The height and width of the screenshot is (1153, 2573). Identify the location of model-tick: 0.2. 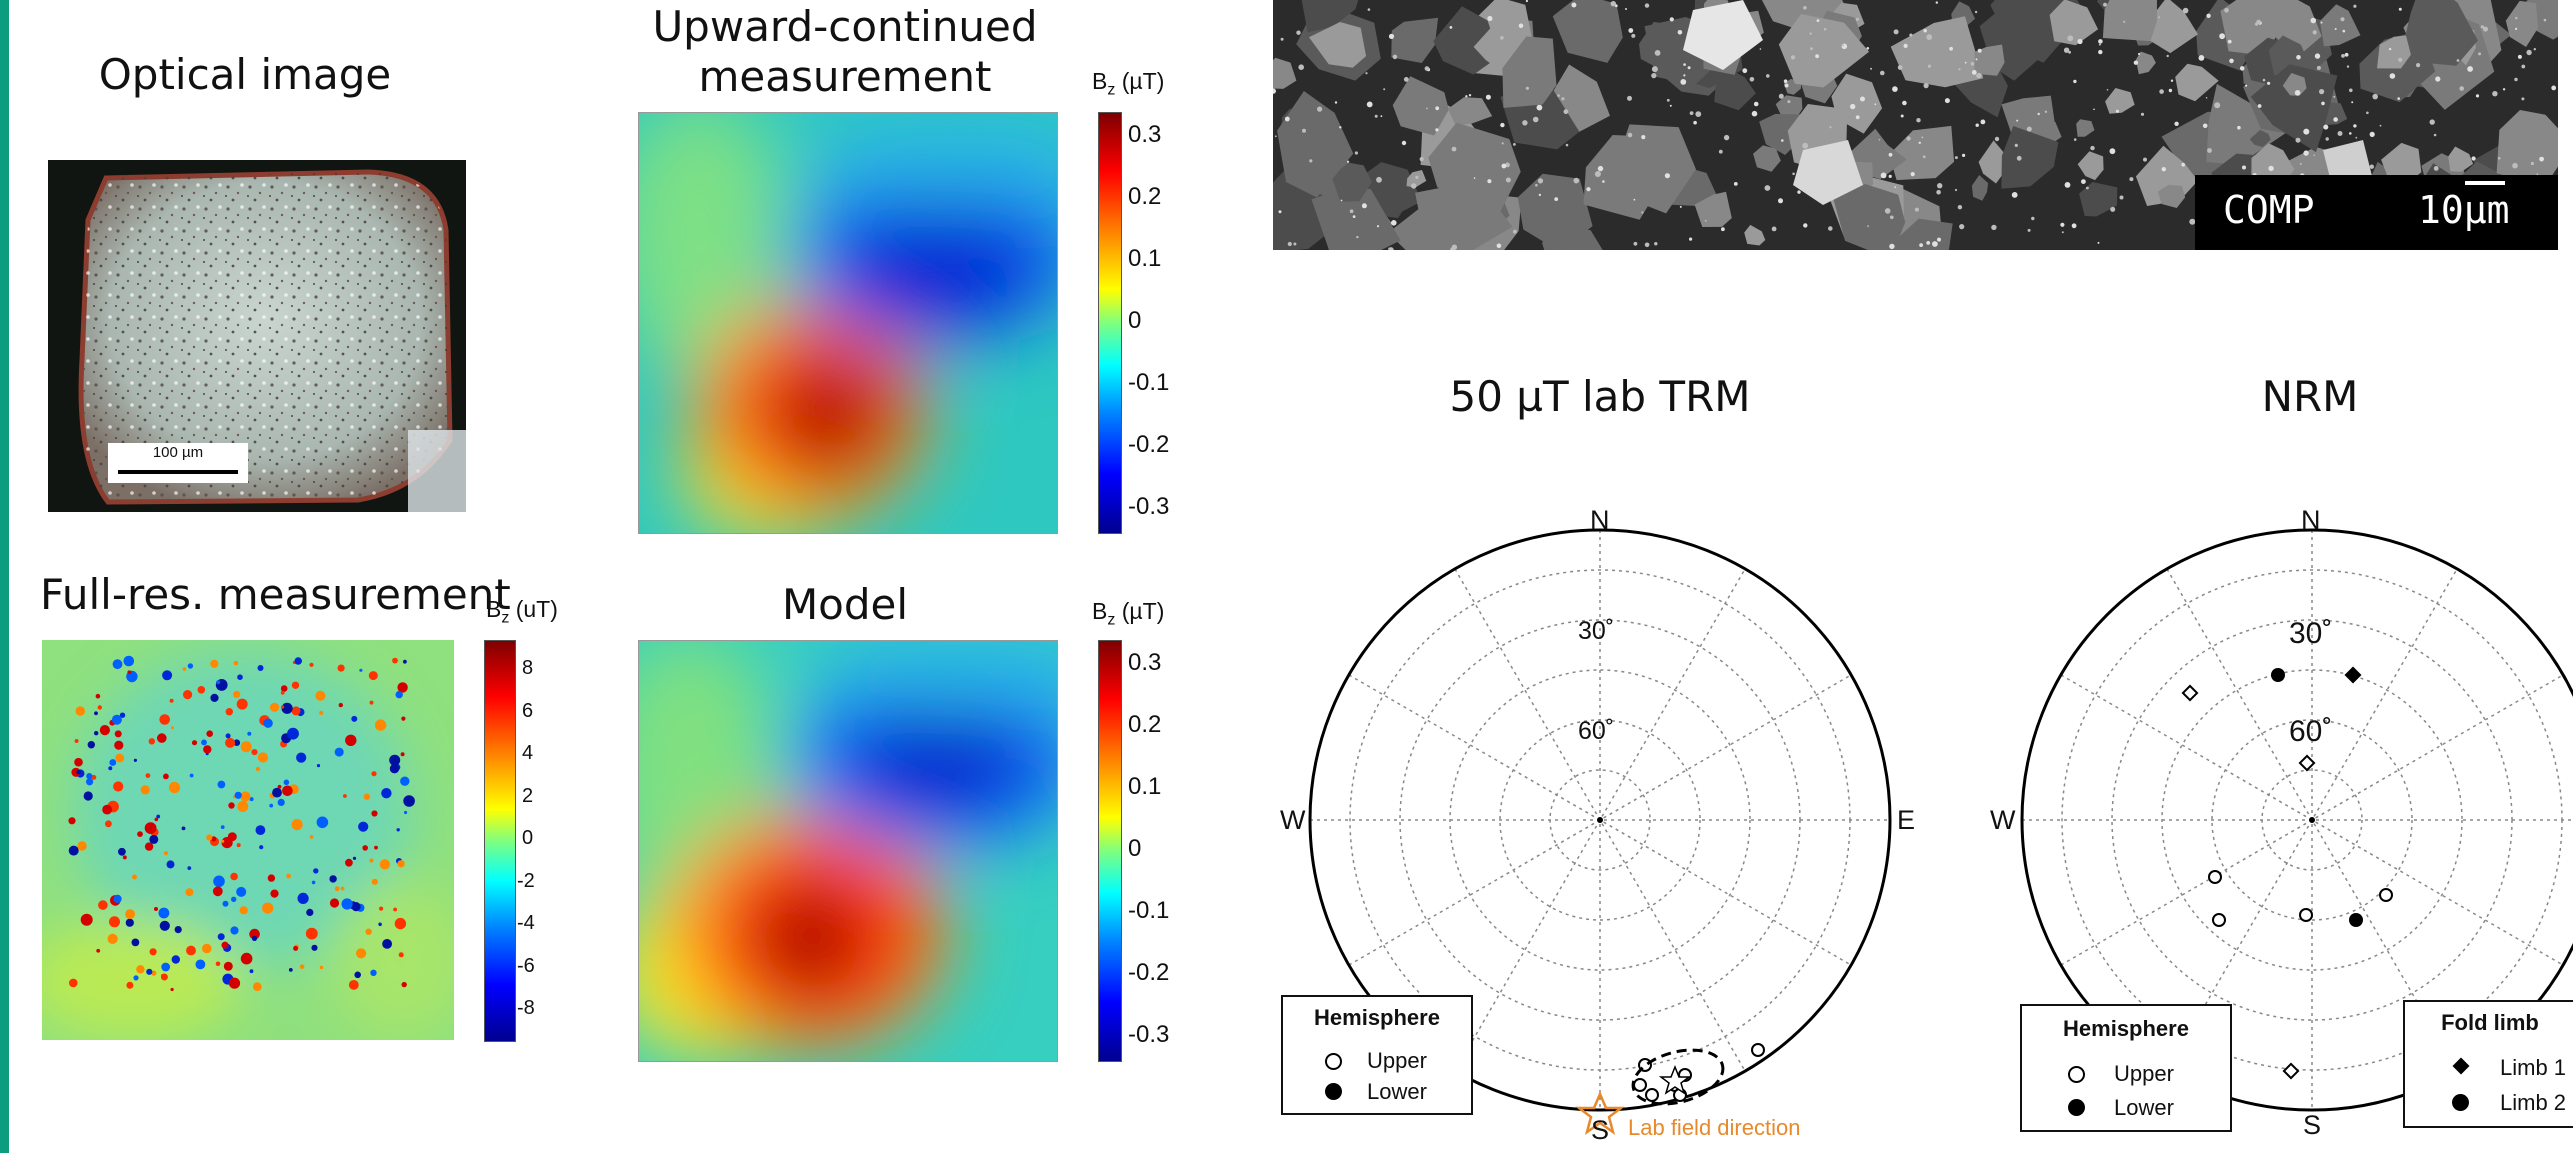
(1145, 724).